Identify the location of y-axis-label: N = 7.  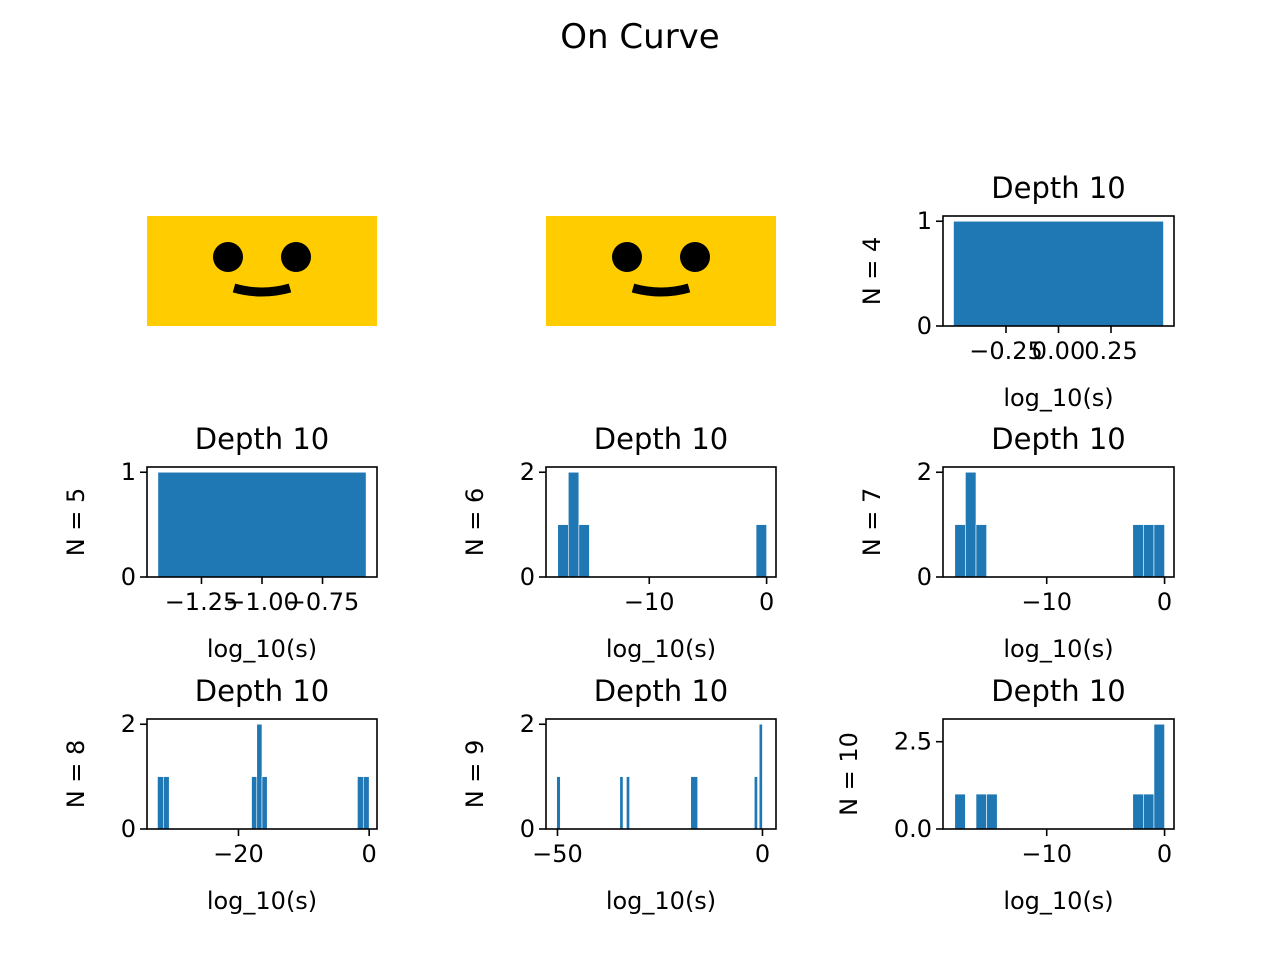
(872, 522).